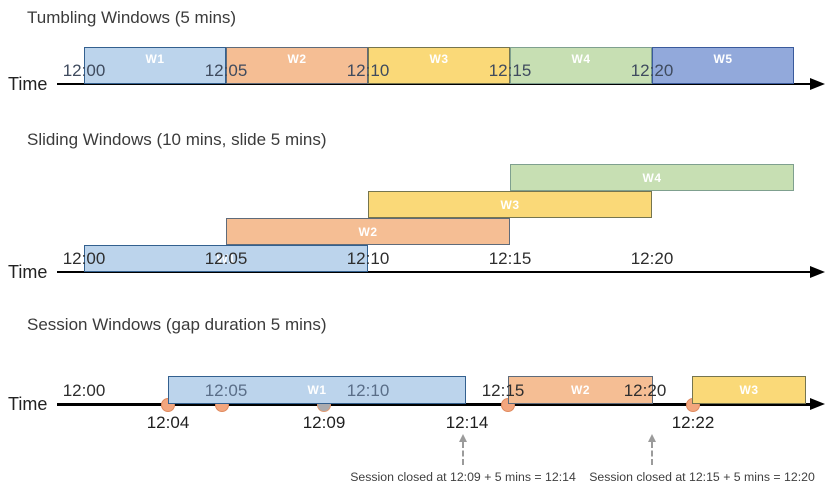  What do you see at coordinates (168, 422) in the screenshot?
I see `event-time-label: 12:04` at bounding box center [168, 422].